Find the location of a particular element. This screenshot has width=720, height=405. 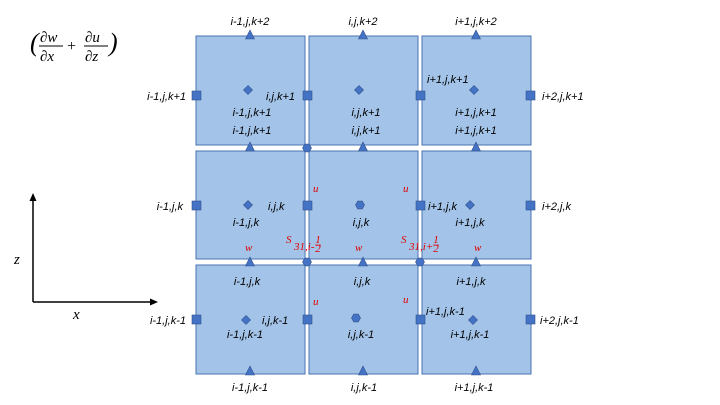

square-label: i+1,j,k+1 is located at coordinates (448, 80).